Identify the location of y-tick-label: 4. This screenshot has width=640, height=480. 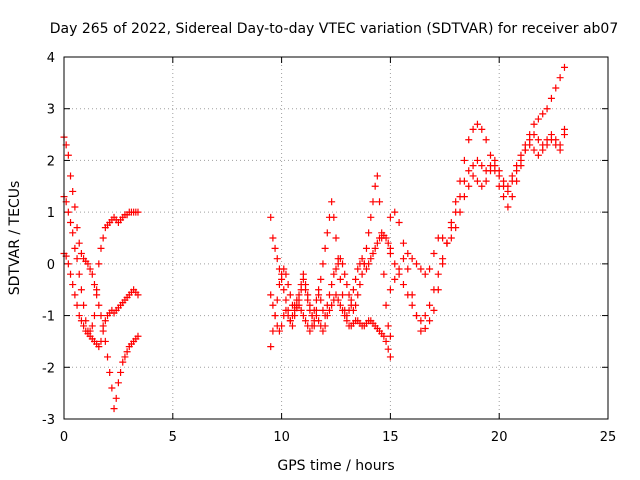
(51, 58).